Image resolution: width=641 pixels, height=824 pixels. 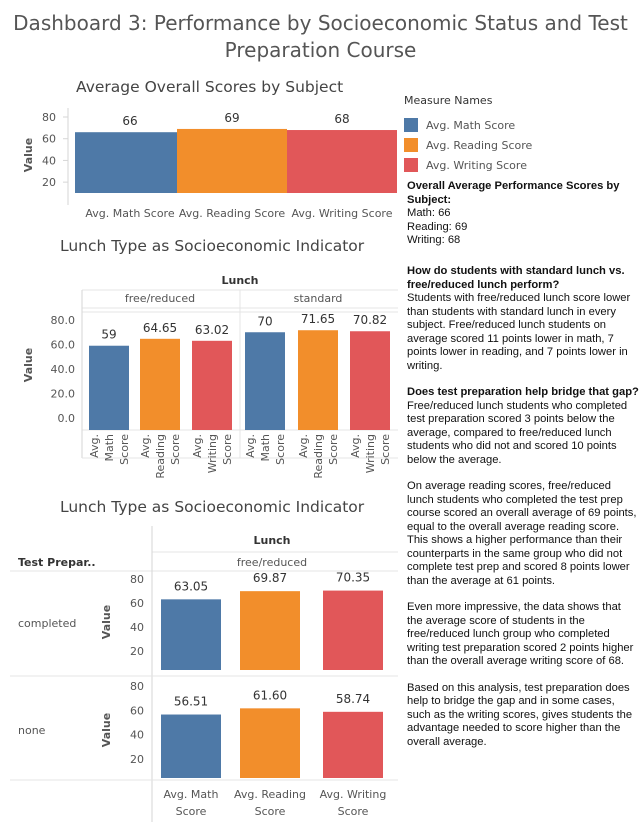 I want to click on chart2-bar-standard-math, so click(x=265, y=381).